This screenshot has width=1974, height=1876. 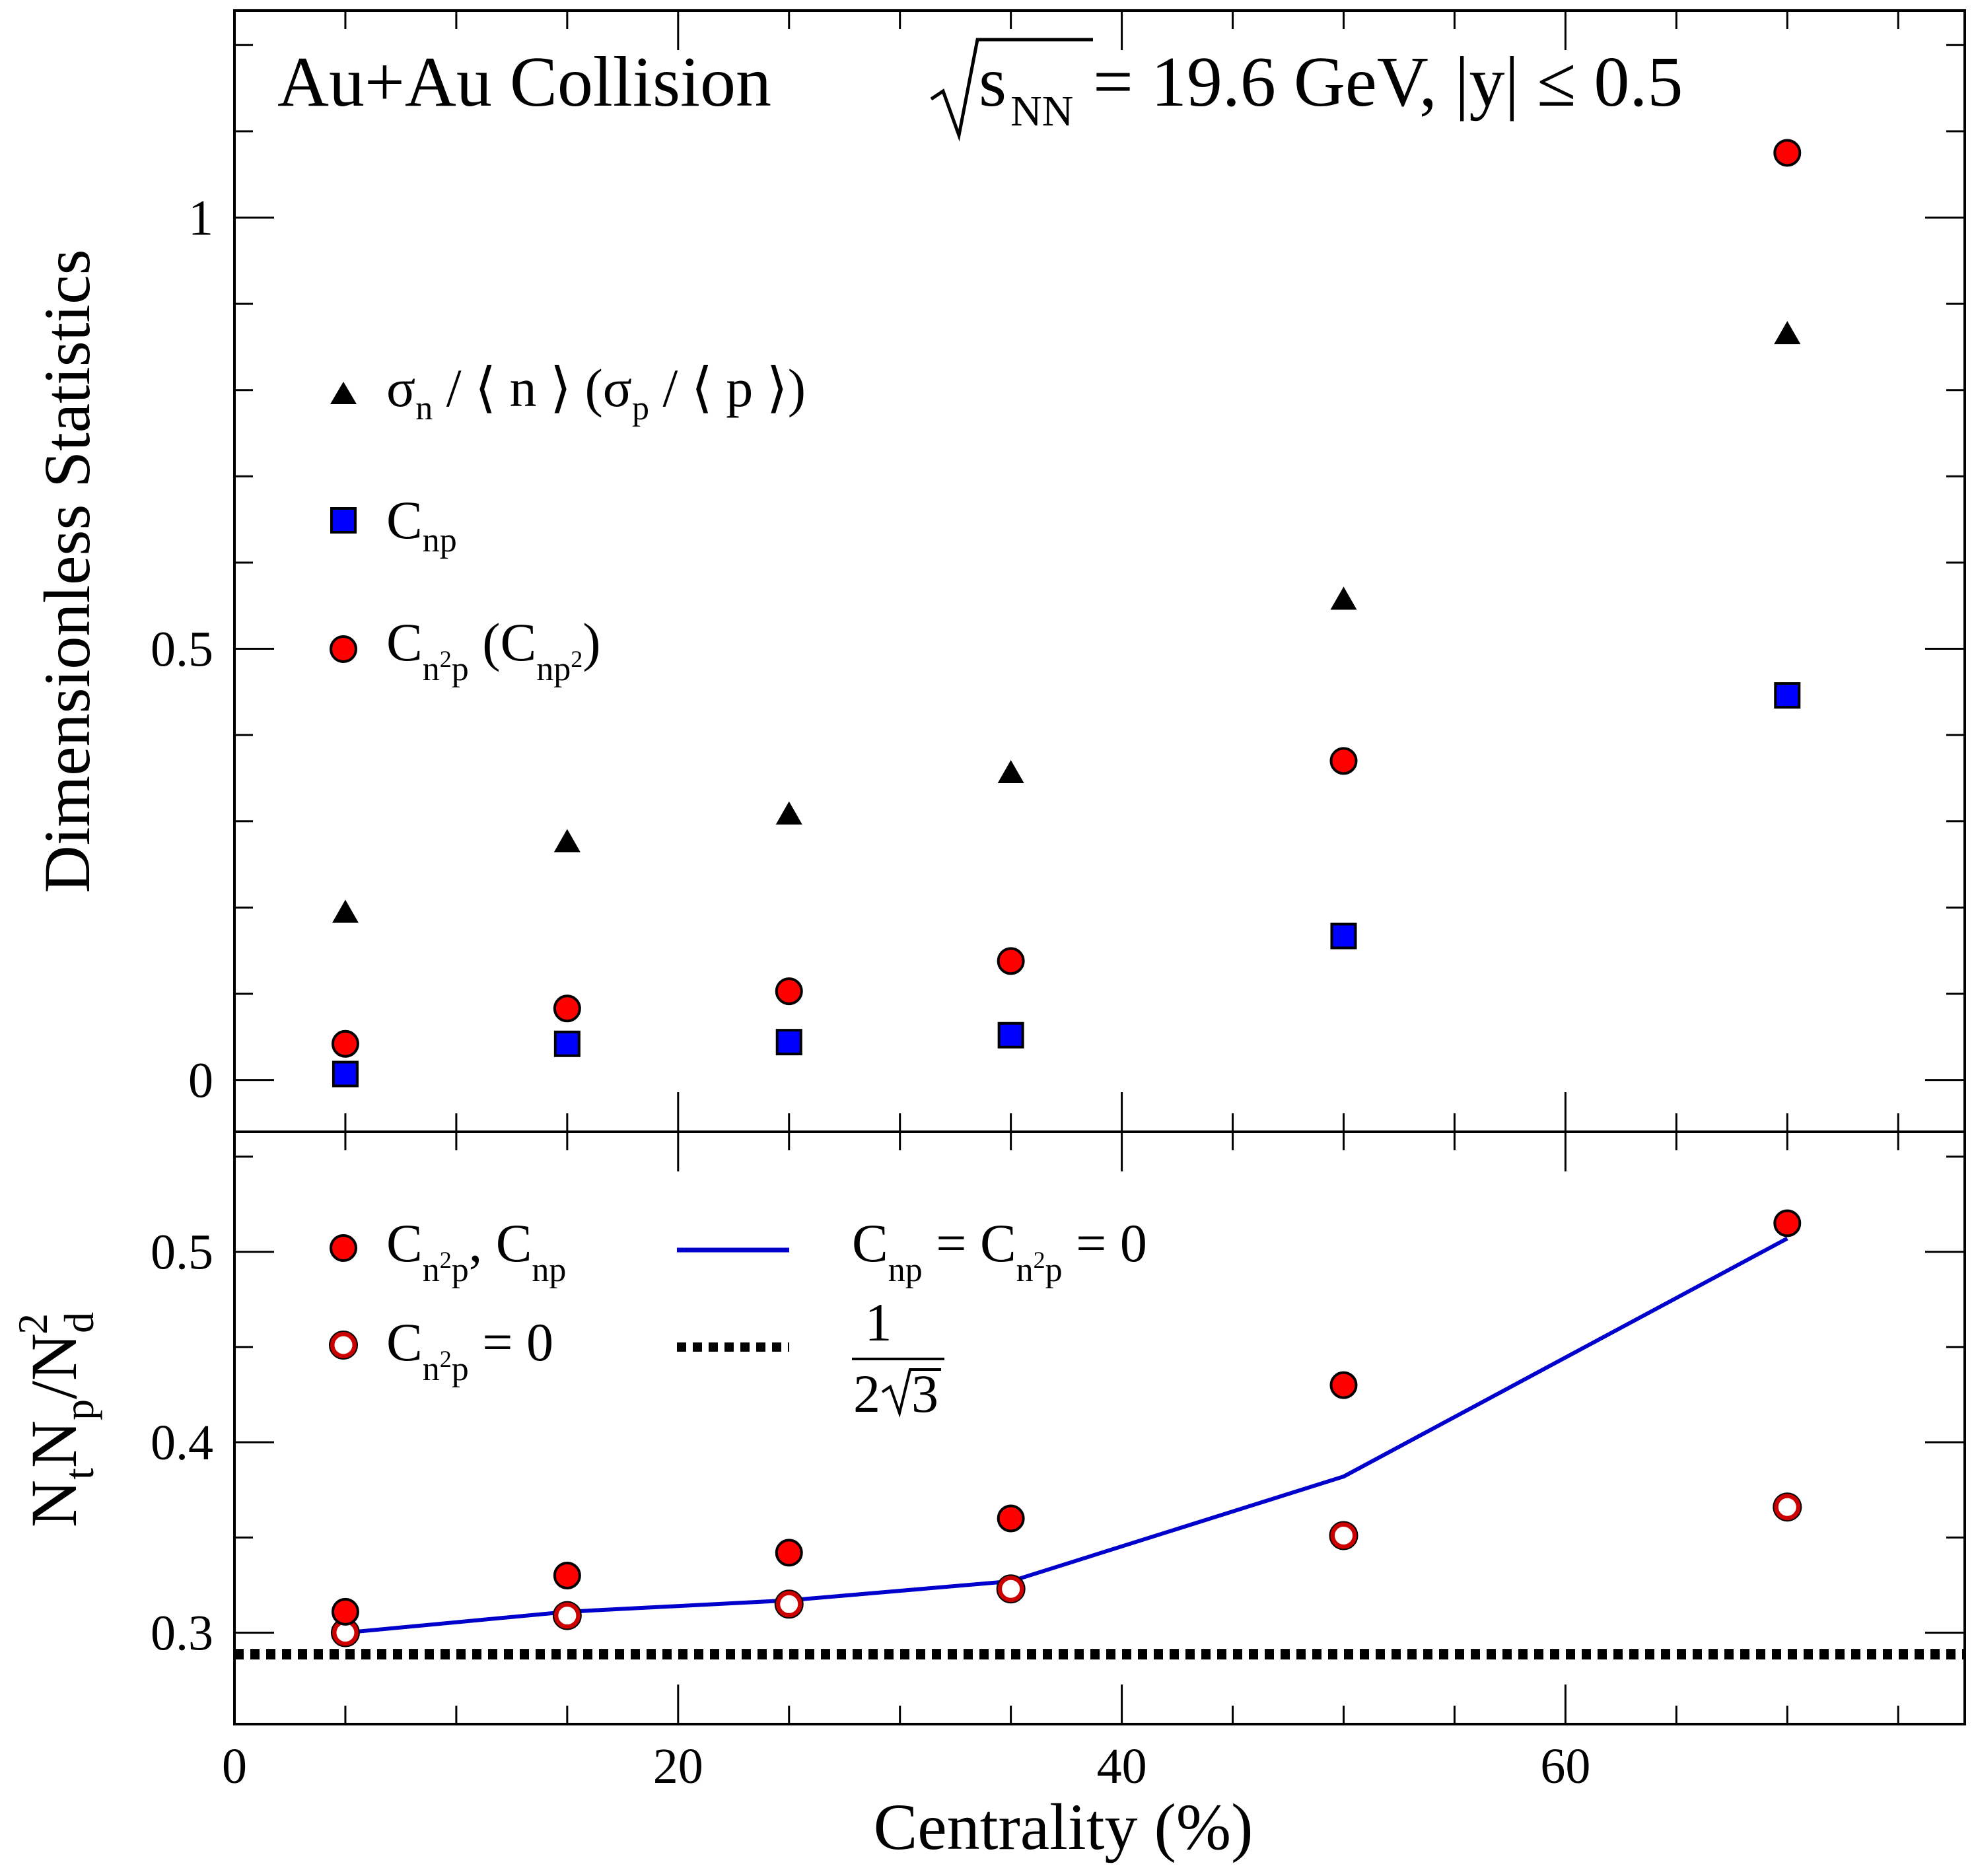 I want to click on legend-cn2p-label: Cn2p (Cnp2), so click(x=493, y=650).